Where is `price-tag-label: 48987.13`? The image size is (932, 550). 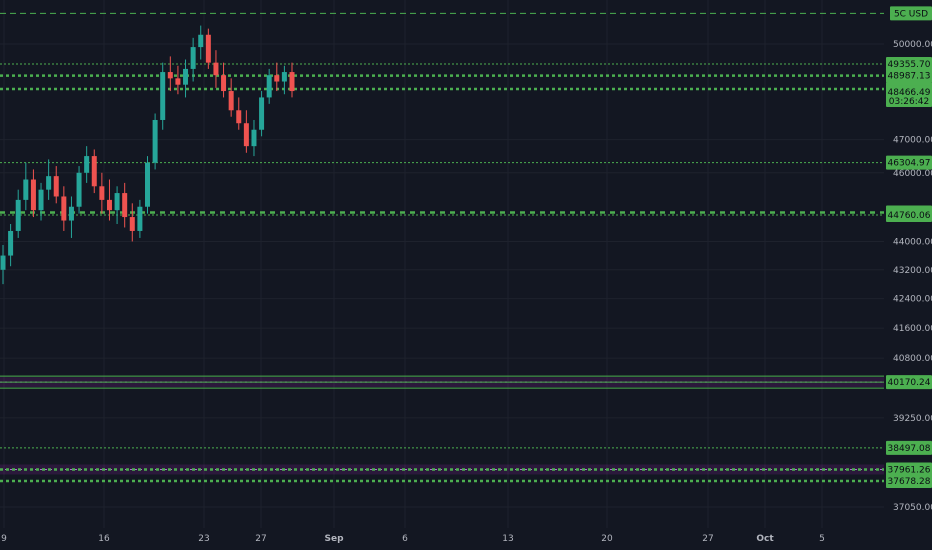 price-tag-label: 48987.13 is located at coordinates (909, 77).